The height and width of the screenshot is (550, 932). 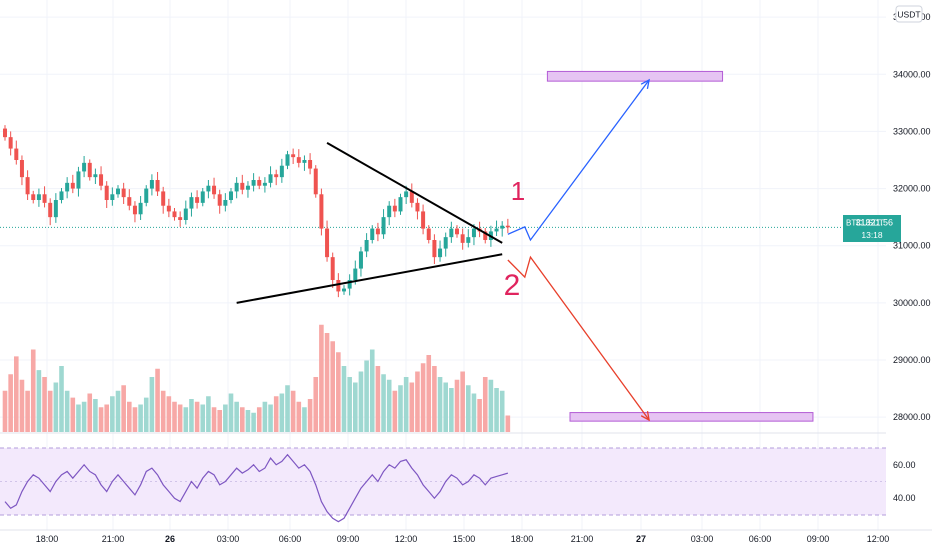 What do you see at coordinates (406, 539) in the screenshot?
I see `time-tick-label: 12:00` at bounding box center [406, 539].